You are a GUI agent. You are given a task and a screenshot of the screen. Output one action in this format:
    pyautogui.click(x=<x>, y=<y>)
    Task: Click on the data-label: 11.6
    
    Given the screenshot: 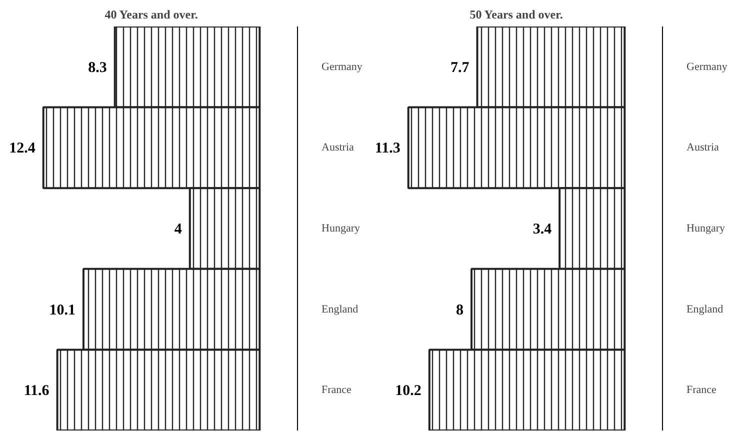 What is the action you would take?
    pyautogui.click(x=37, y=391)
    